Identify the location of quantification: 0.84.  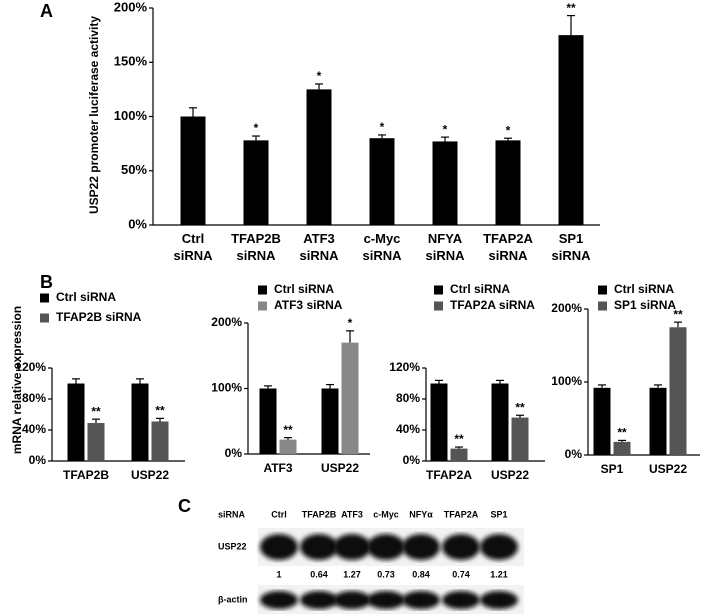
(421, 574).